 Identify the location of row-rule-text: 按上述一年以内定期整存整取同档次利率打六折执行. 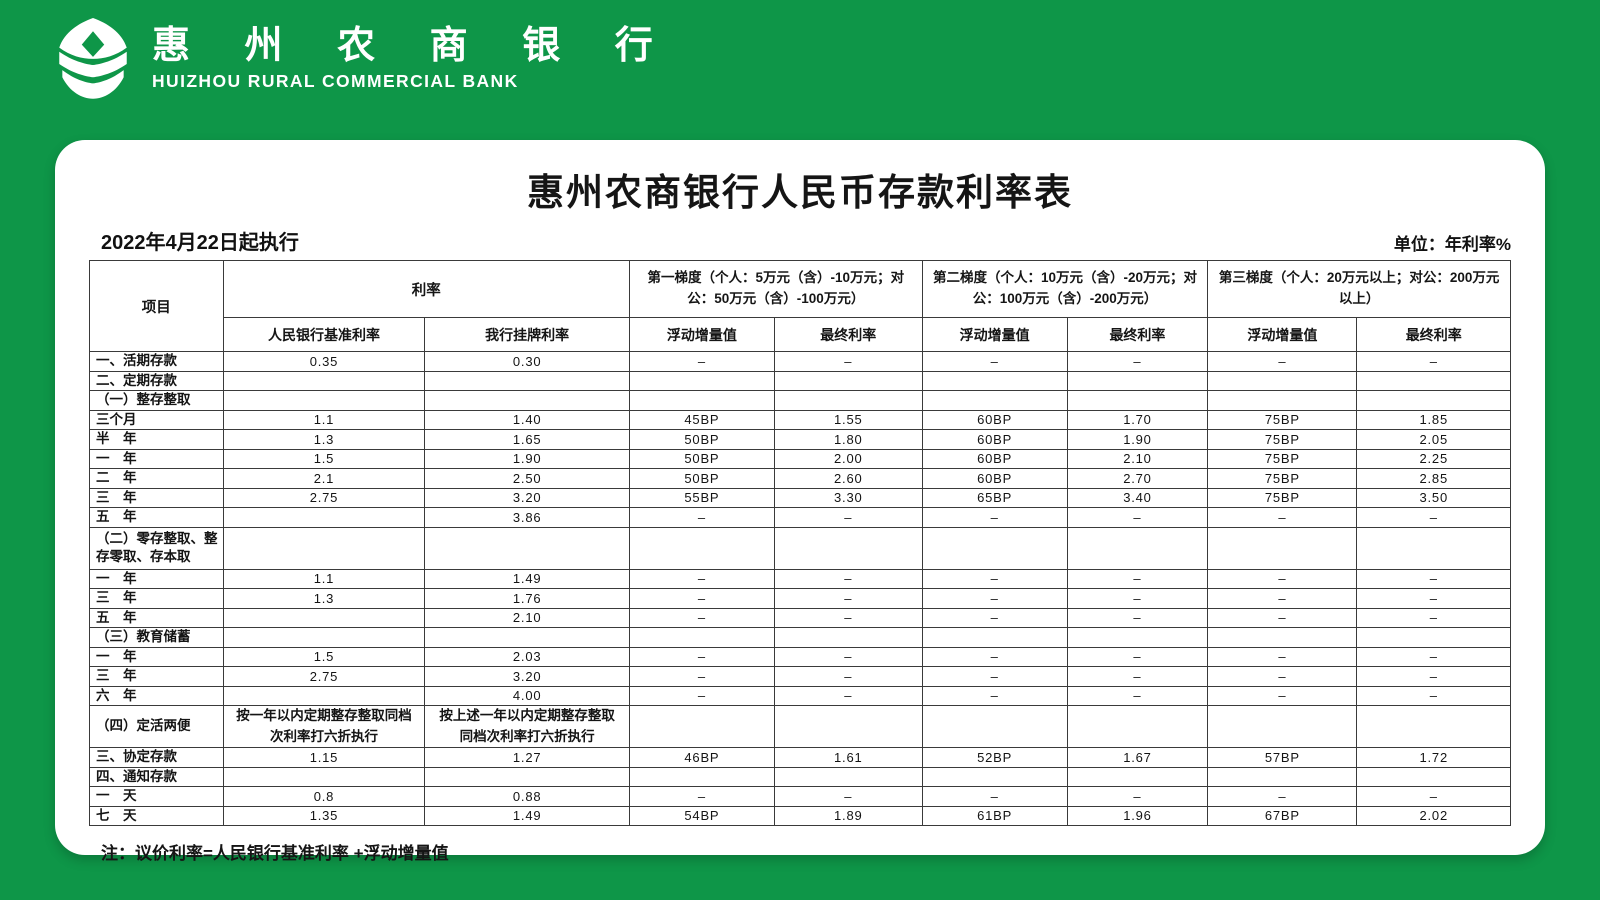
(527, 726).